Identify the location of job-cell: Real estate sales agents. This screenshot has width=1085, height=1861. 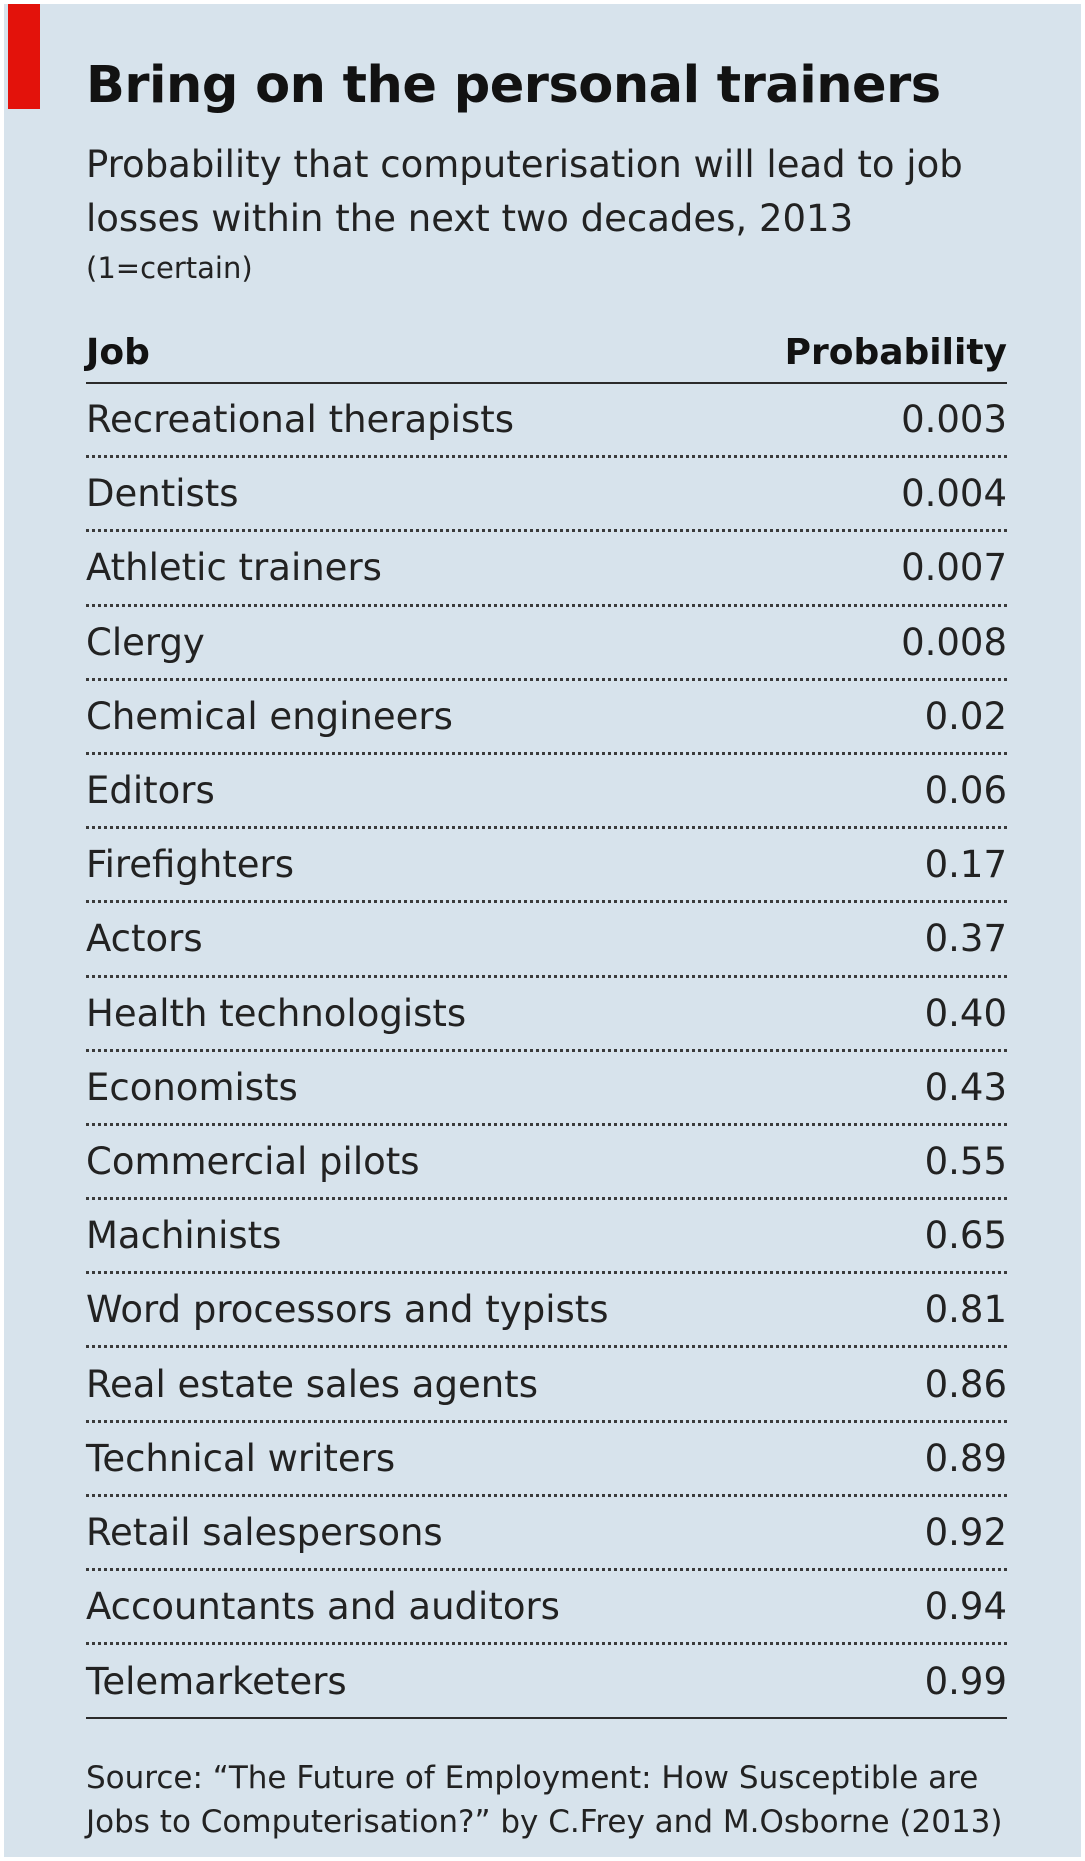
(312, 1384).